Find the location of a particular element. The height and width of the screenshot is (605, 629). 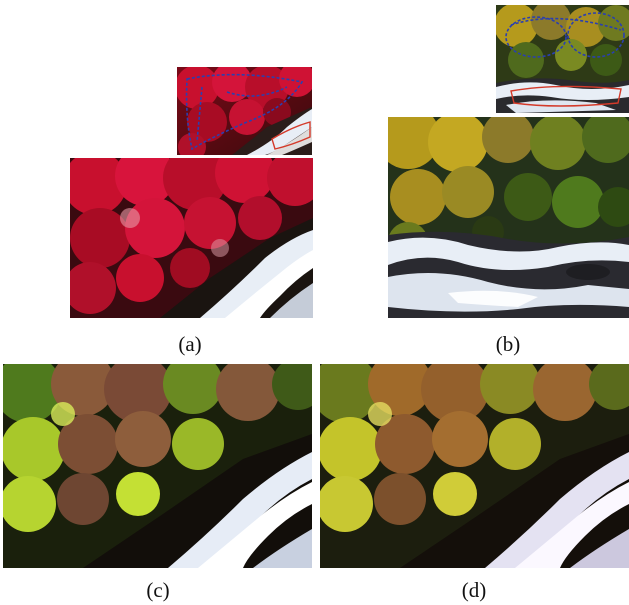

panel-b-caption: (b) is located at coordinates (508, 344).